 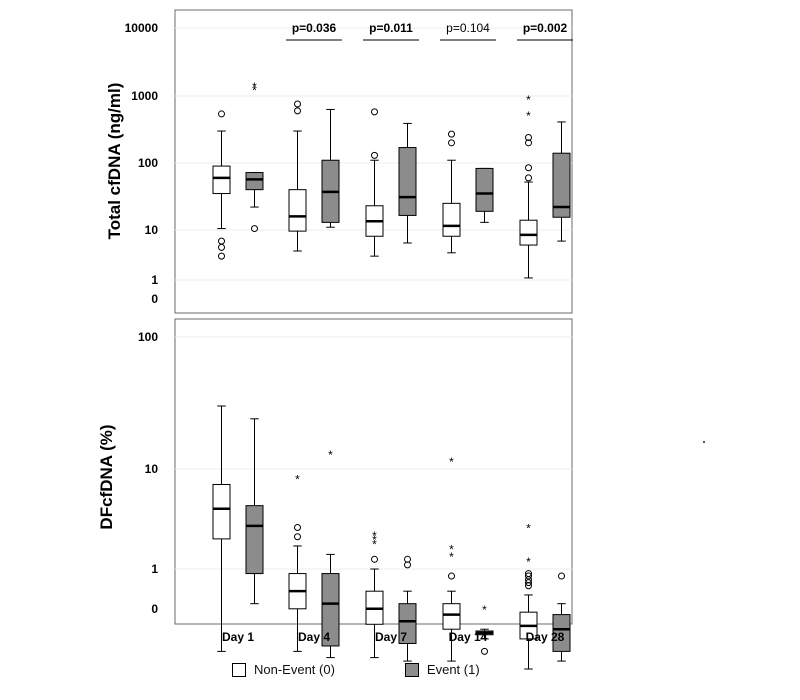 What do you see at coordinates (106, 476) in the screenshot?
I see `y-axis-label: DFcfDNA (%)` at bounding box center [106, 476].